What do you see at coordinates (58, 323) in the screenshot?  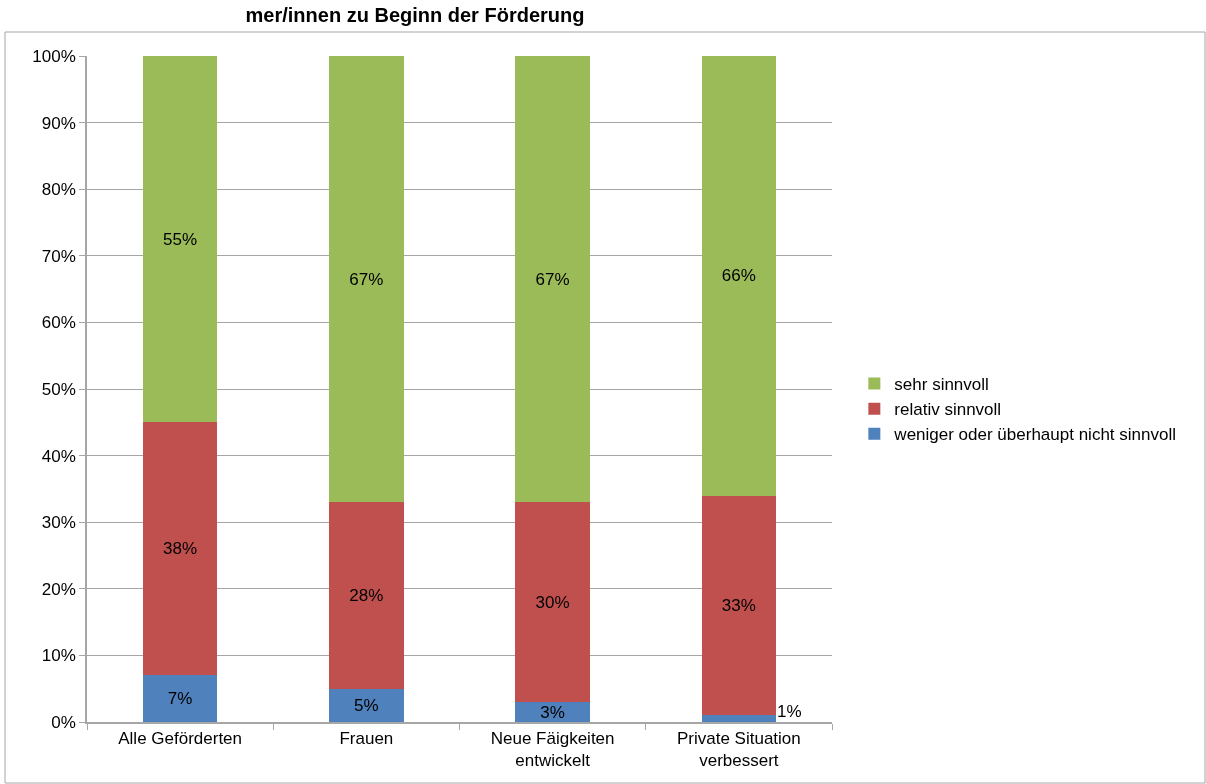 I see `y-tick-label: 60%` at bounding box center [58, 323].